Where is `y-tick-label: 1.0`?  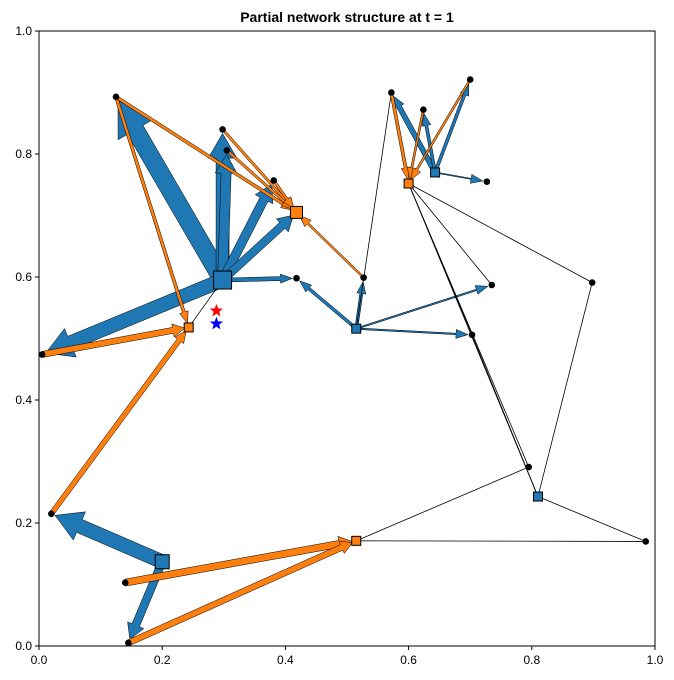
y-tick-label: 1.0 is located at coordinates (23, 31).